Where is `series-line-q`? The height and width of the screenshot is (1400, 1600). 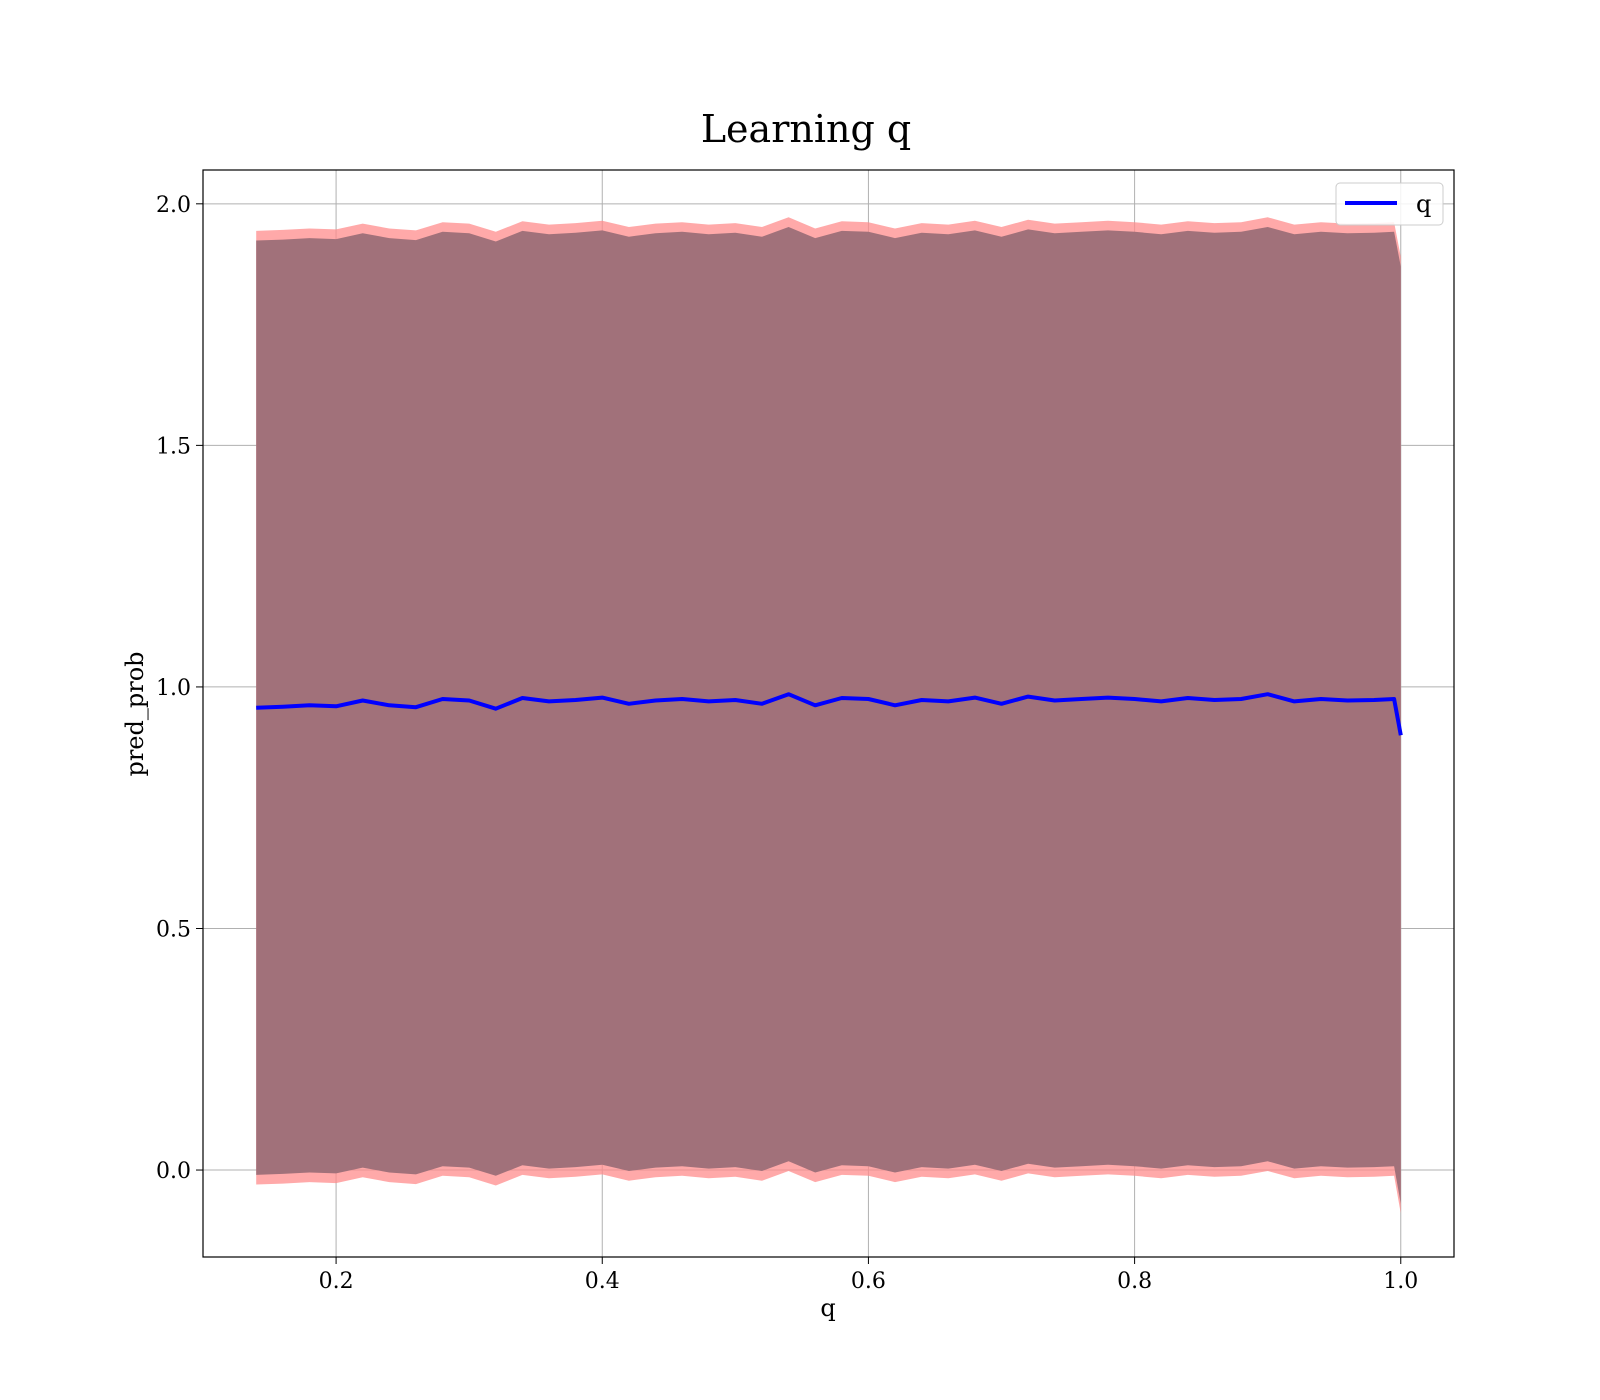 series-line-q is located at coordinates (829, 714).